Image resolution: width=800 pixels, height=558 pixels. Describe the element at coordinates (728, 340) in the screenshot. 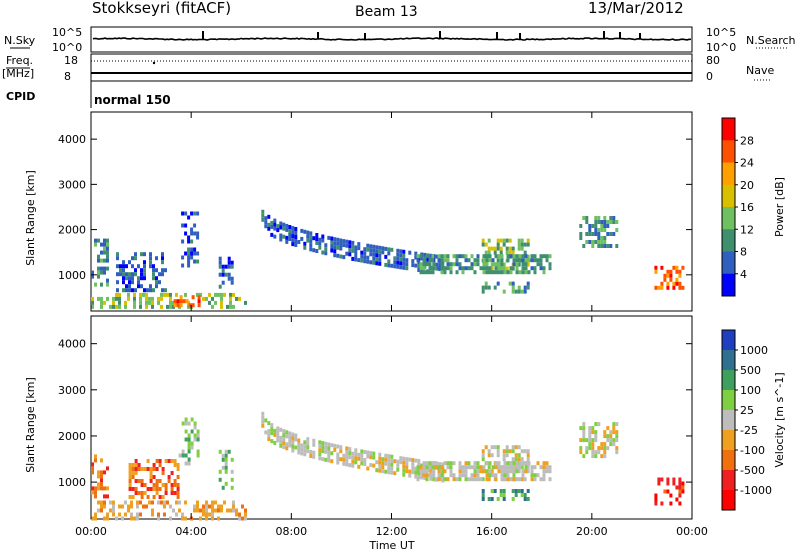

I see `colorbar-swatch` at that location.